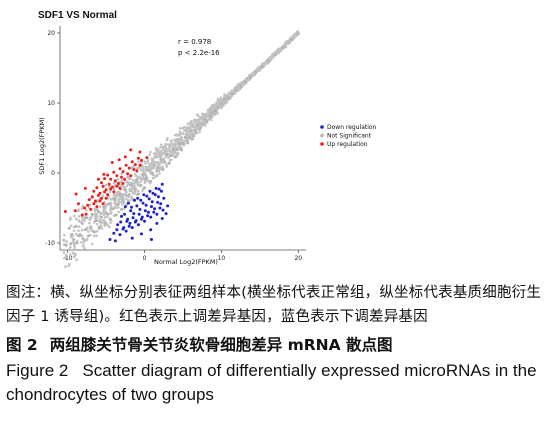 The width and height of the screenshot is (557, 441). I want to click on y-axis-ticks: -10 0 10 20, so click(52, 138).